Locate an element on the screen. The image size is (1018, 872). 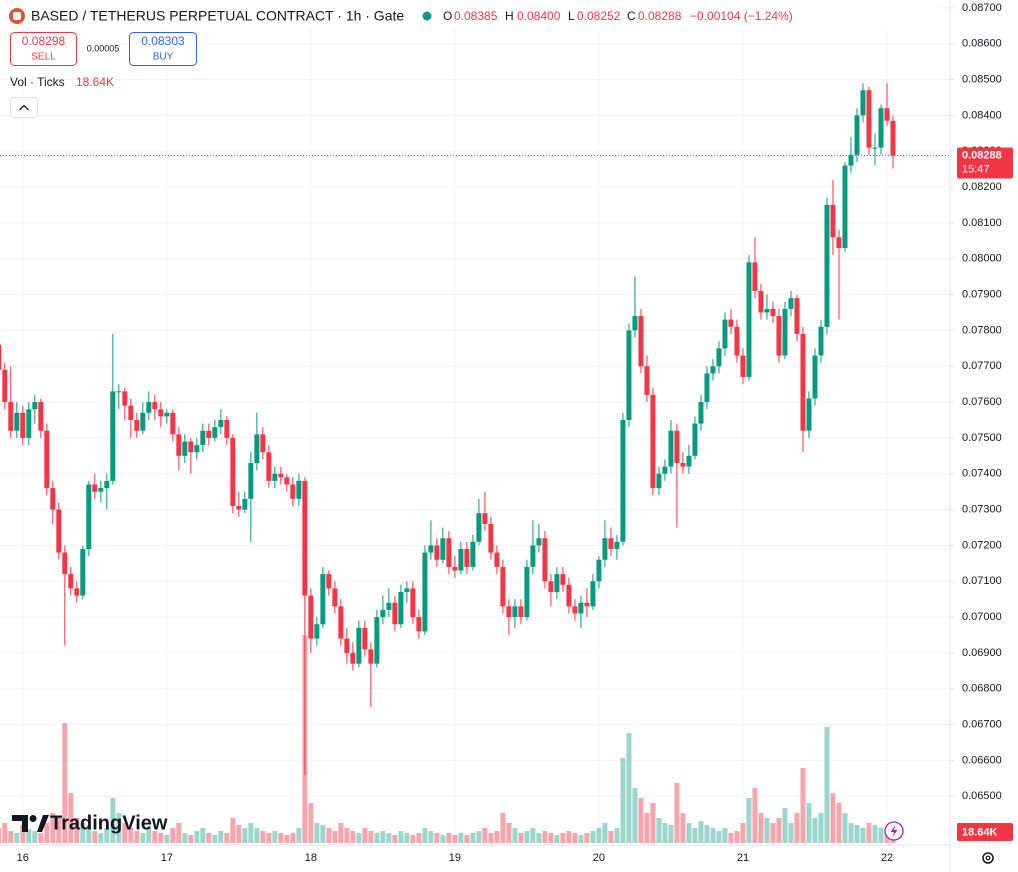
collapse-button is located at coordinates (24, 107).